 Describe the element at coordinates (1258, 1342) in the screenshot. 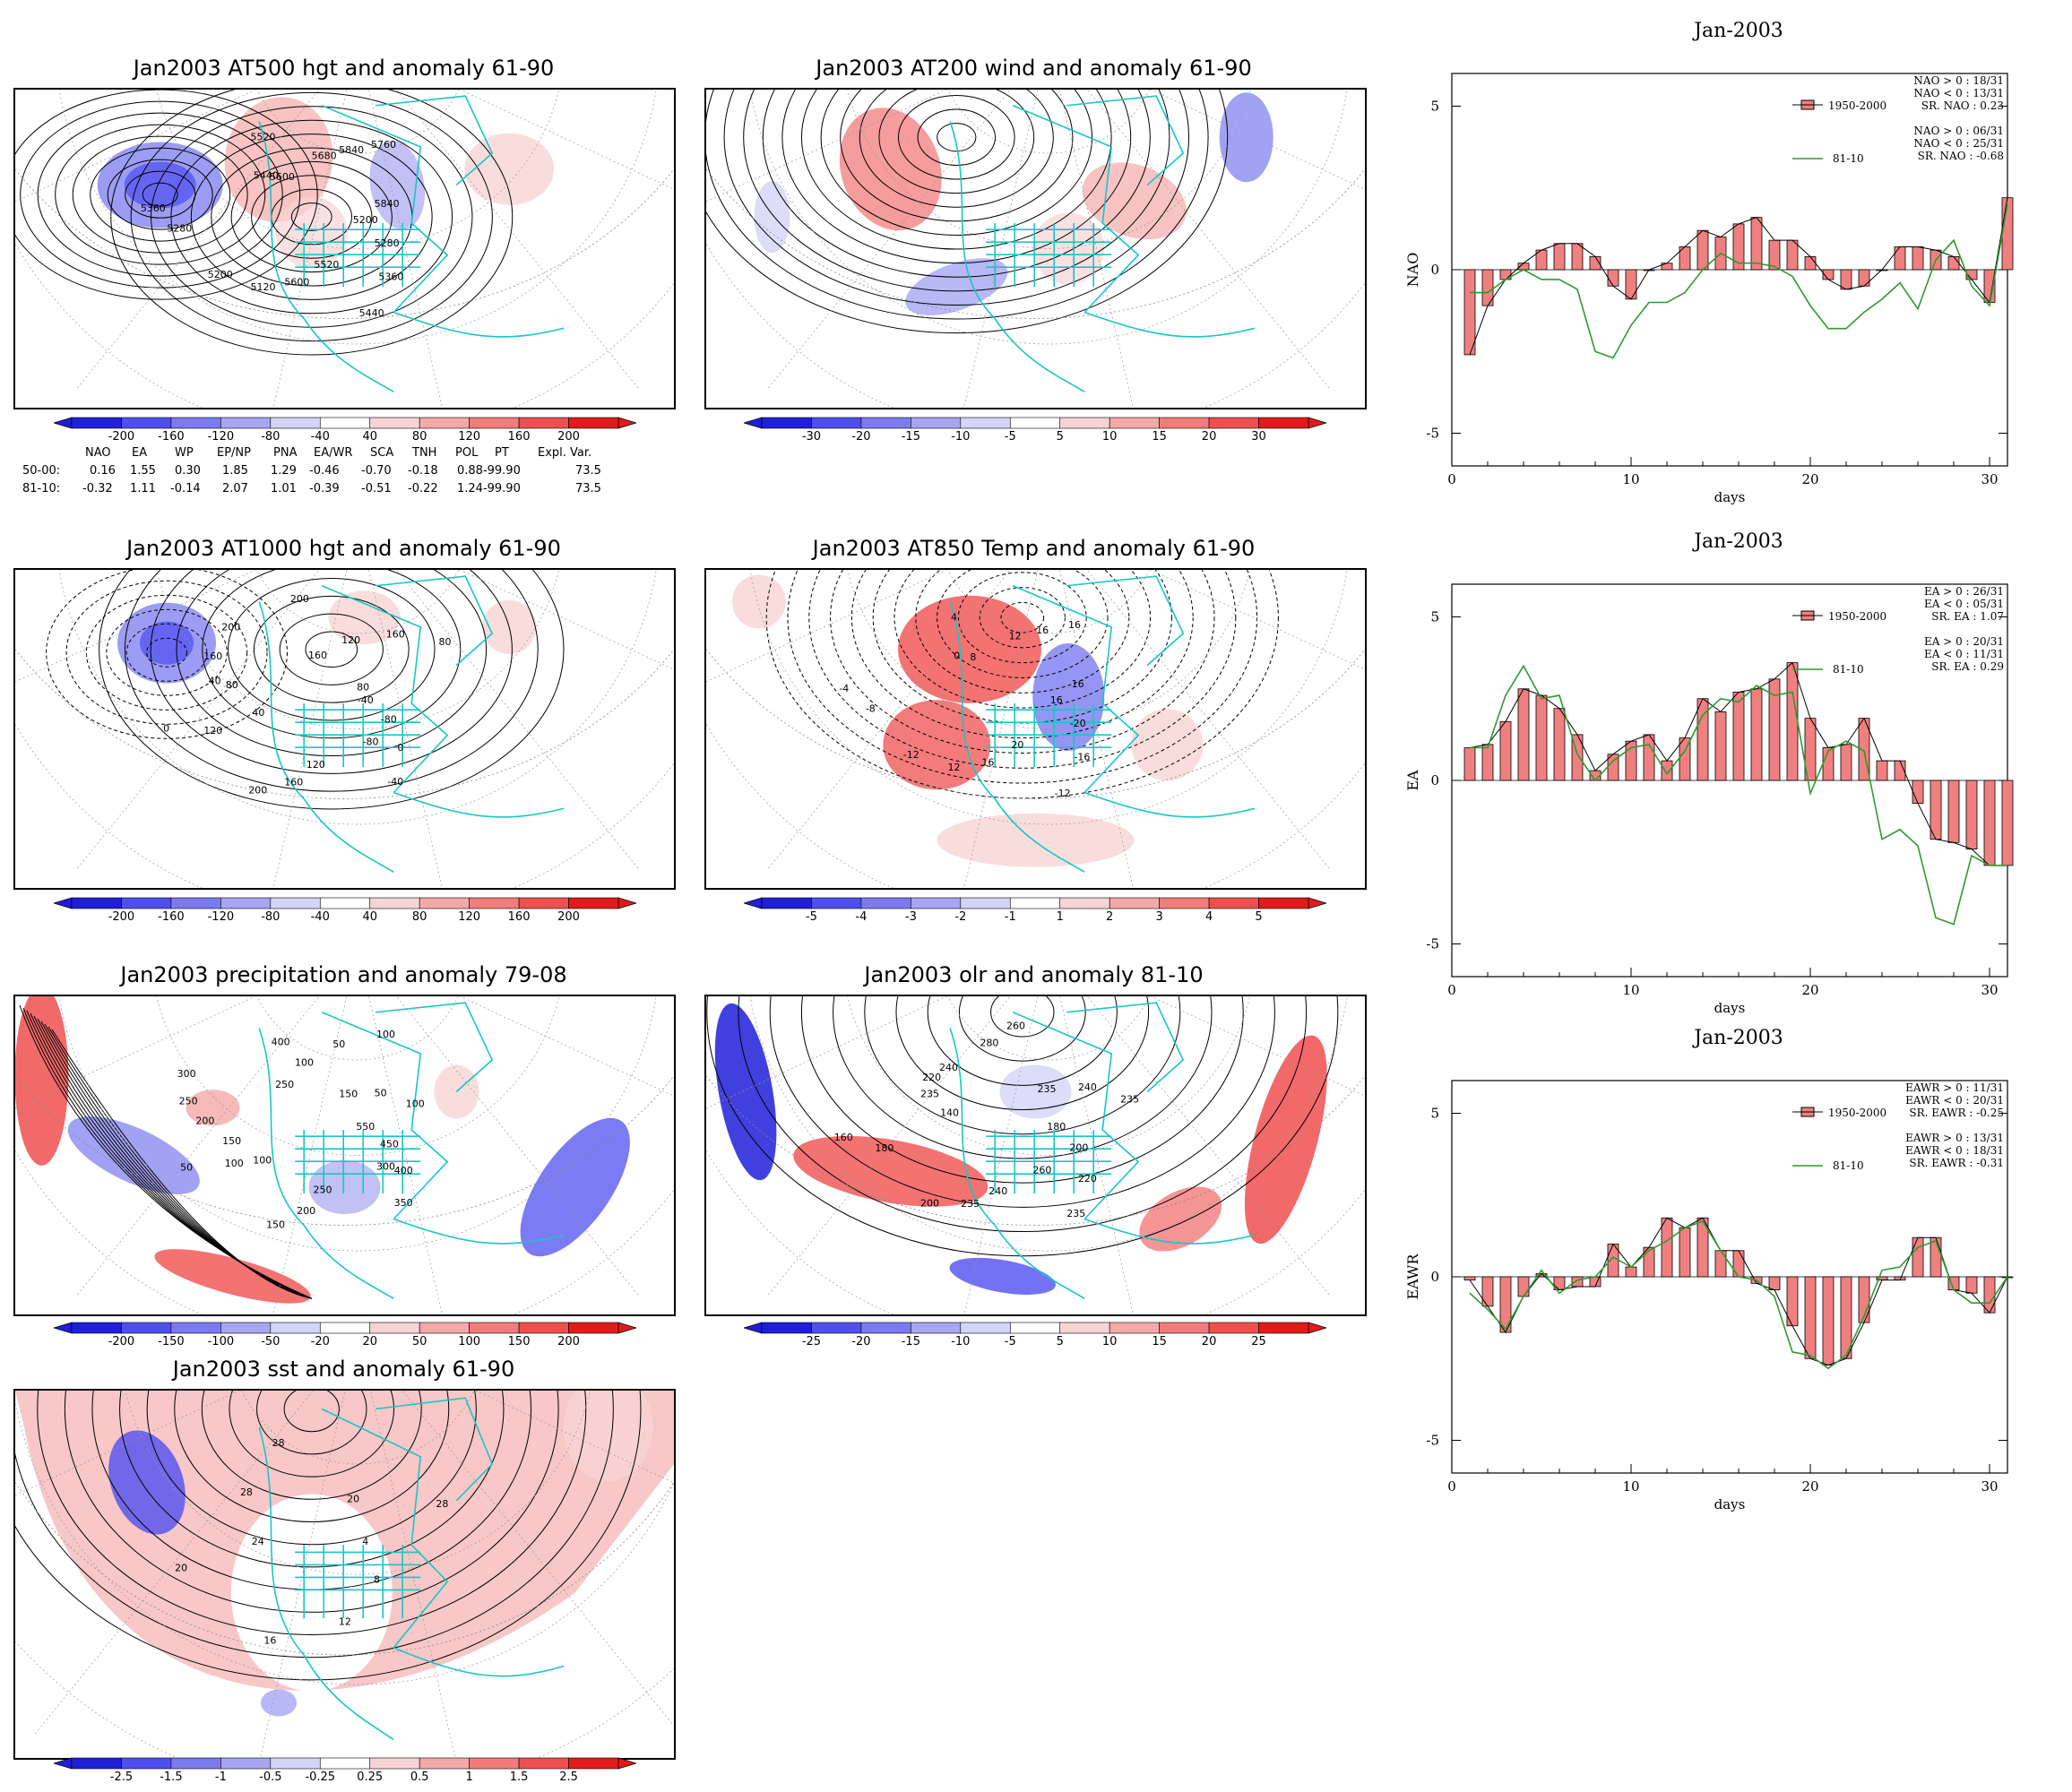

I see `colorbar-tick-label: 25` at that location.